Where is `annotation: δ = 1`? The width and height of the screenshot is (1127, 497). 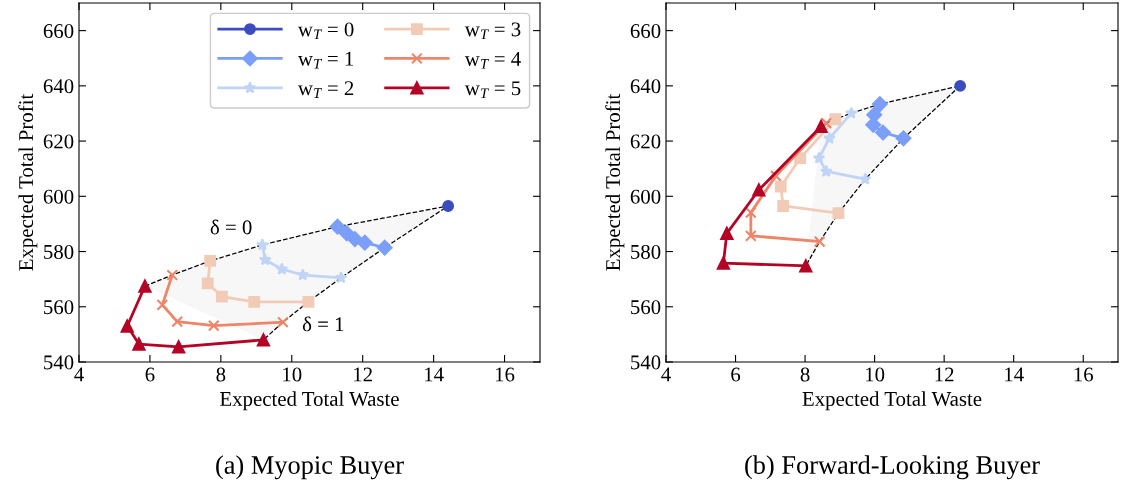 annotation: δ = 1 is located at coordinates (323, 324).